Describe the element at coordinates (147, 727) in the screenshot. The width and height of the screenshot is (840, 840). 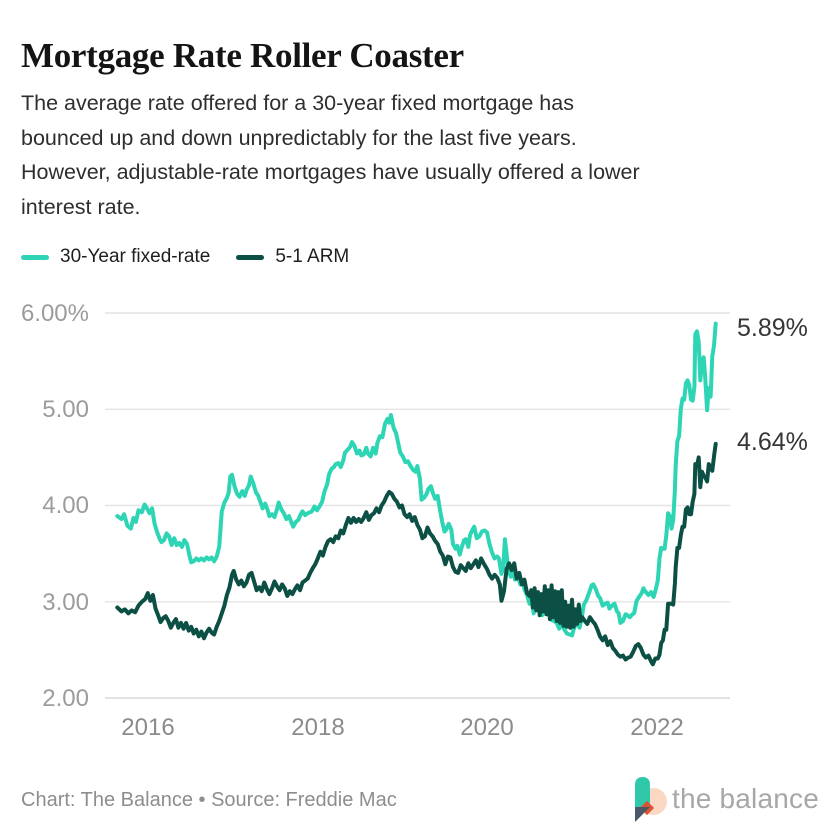
I see `x-tick-label: 2016` at that location.